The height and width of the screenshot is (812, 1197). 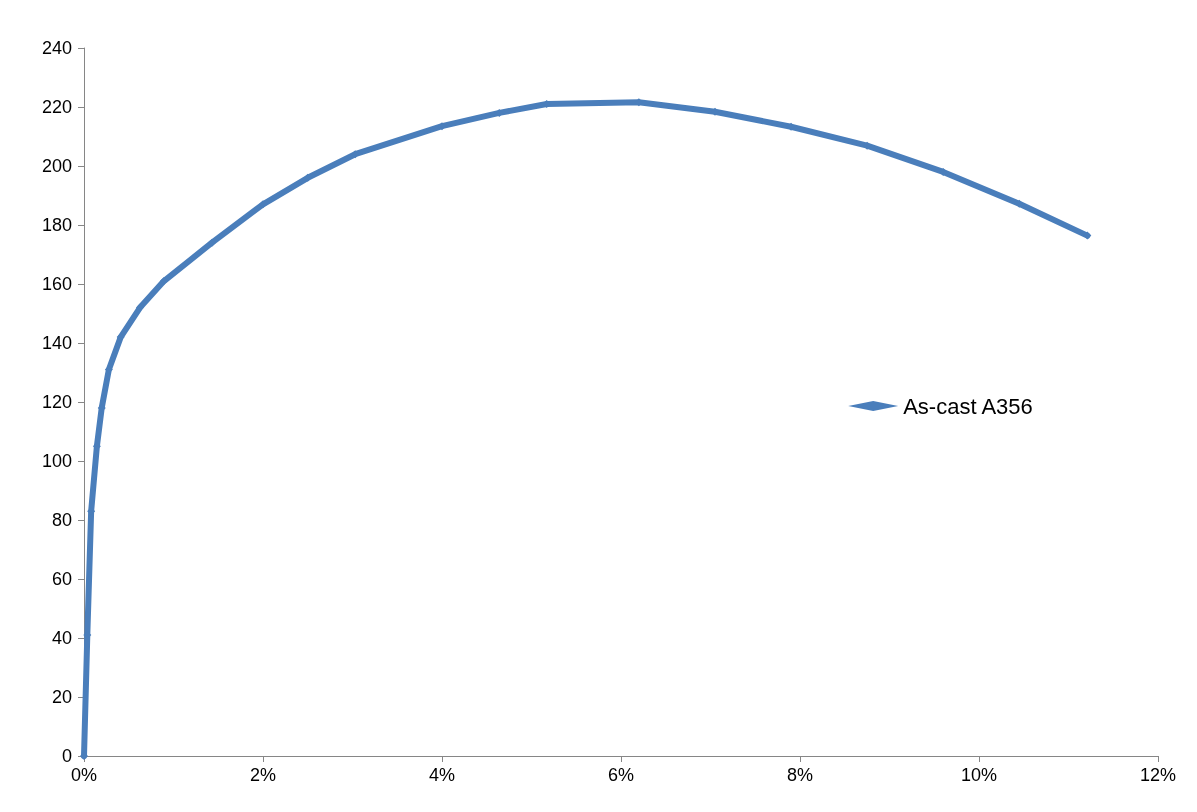 I want to click on y-tick-label: 40, so click(x=61, y=638).